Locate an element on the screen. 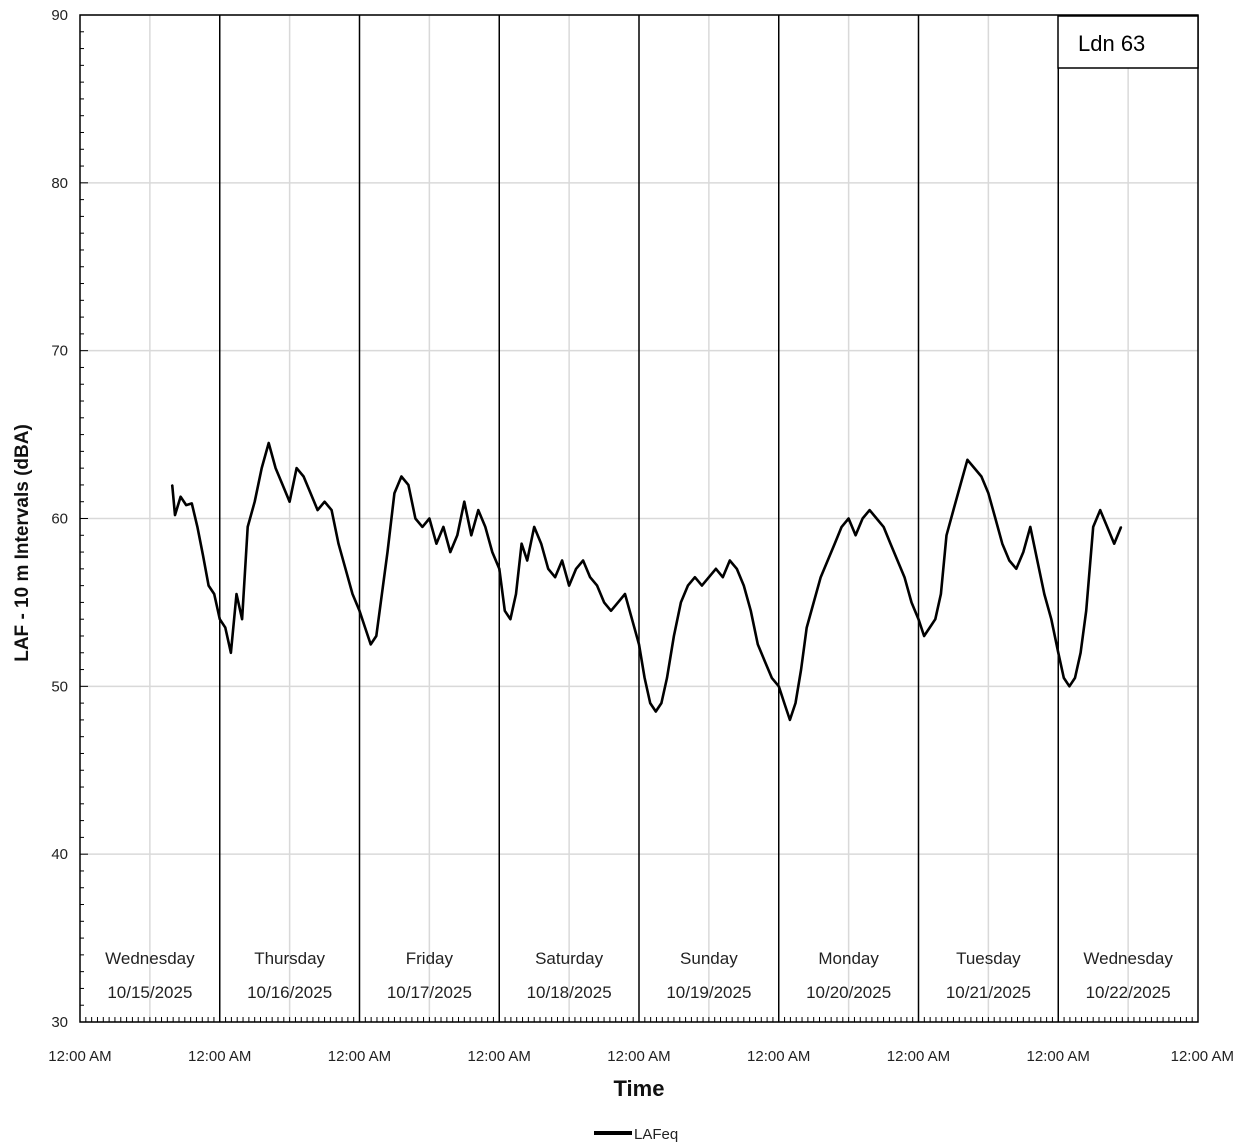 The height and width of the screenshot is (1145, 1244). legend: LAFeq is located at coordinates (636, 1134).